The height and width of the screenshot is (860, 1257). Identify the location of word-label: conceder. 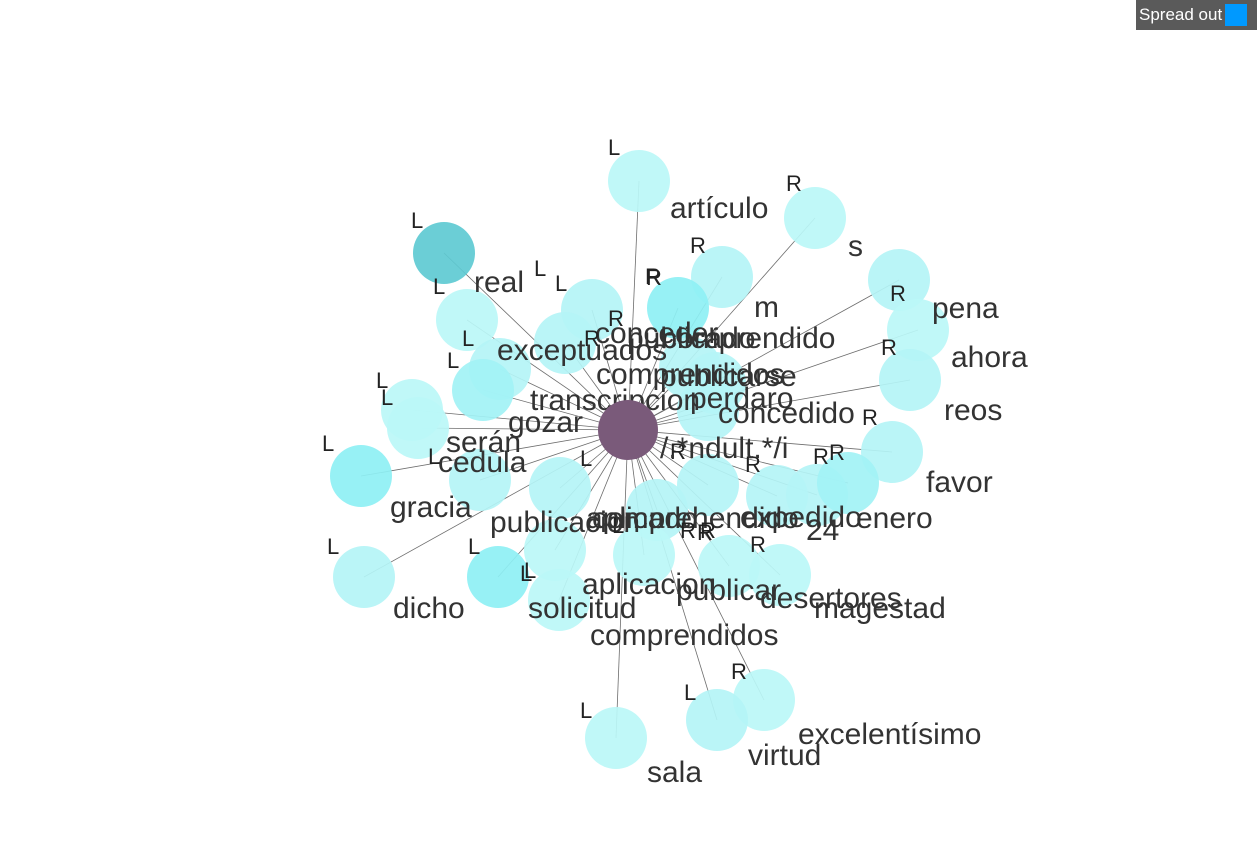
(656, 333).